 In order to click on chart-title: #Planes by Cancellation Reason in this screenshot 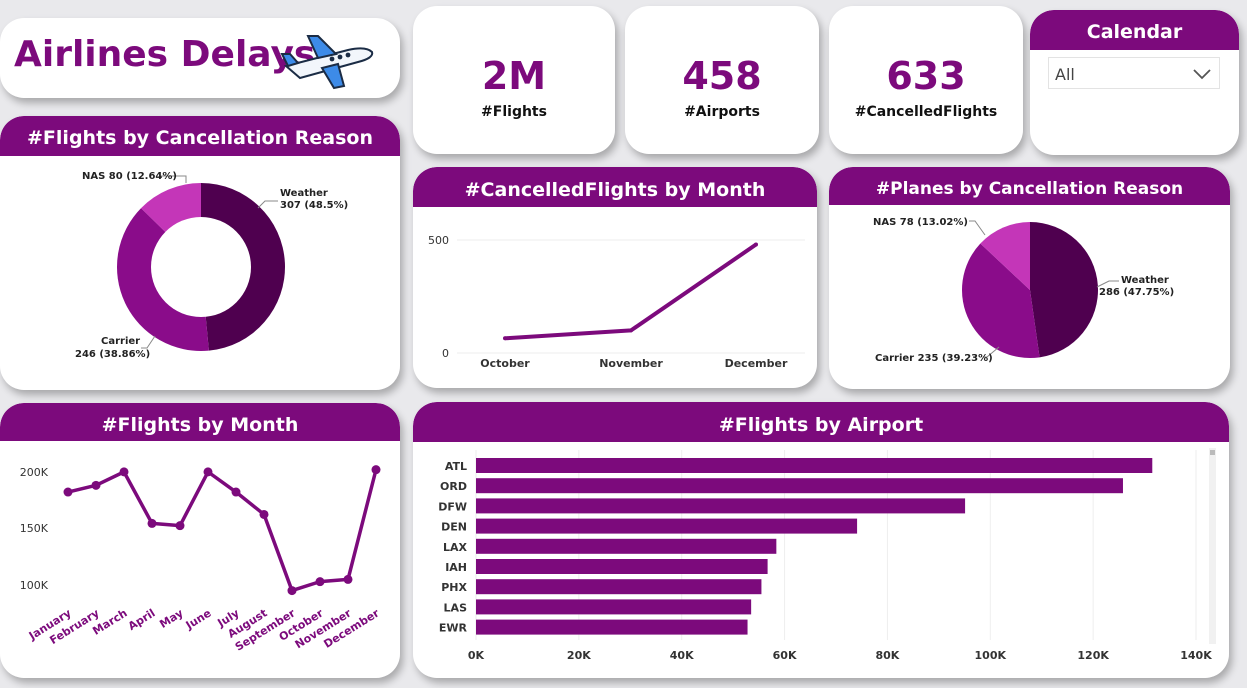, I will do `click(1029, 186)`.